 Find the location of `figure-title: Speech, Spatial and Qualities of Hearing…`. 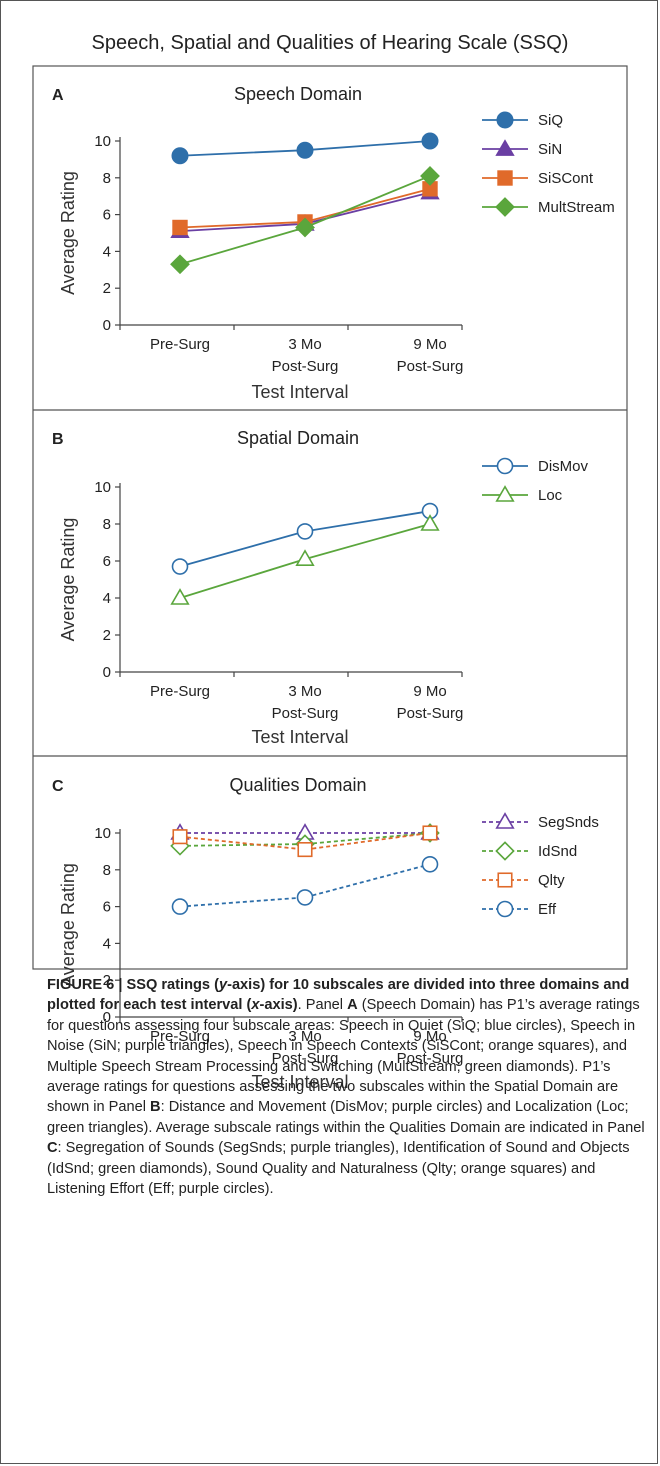

figure-title: Speech, Spatial and Qualities of Hearing… is located at coordinates (330, 43).